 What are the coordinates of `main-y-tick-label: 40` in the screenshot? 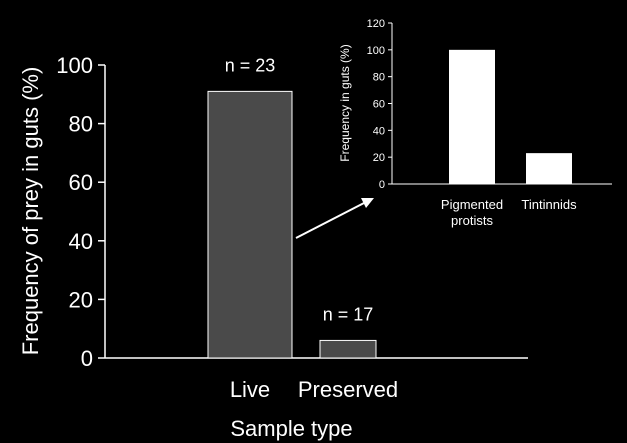 It's located at (81, 241).